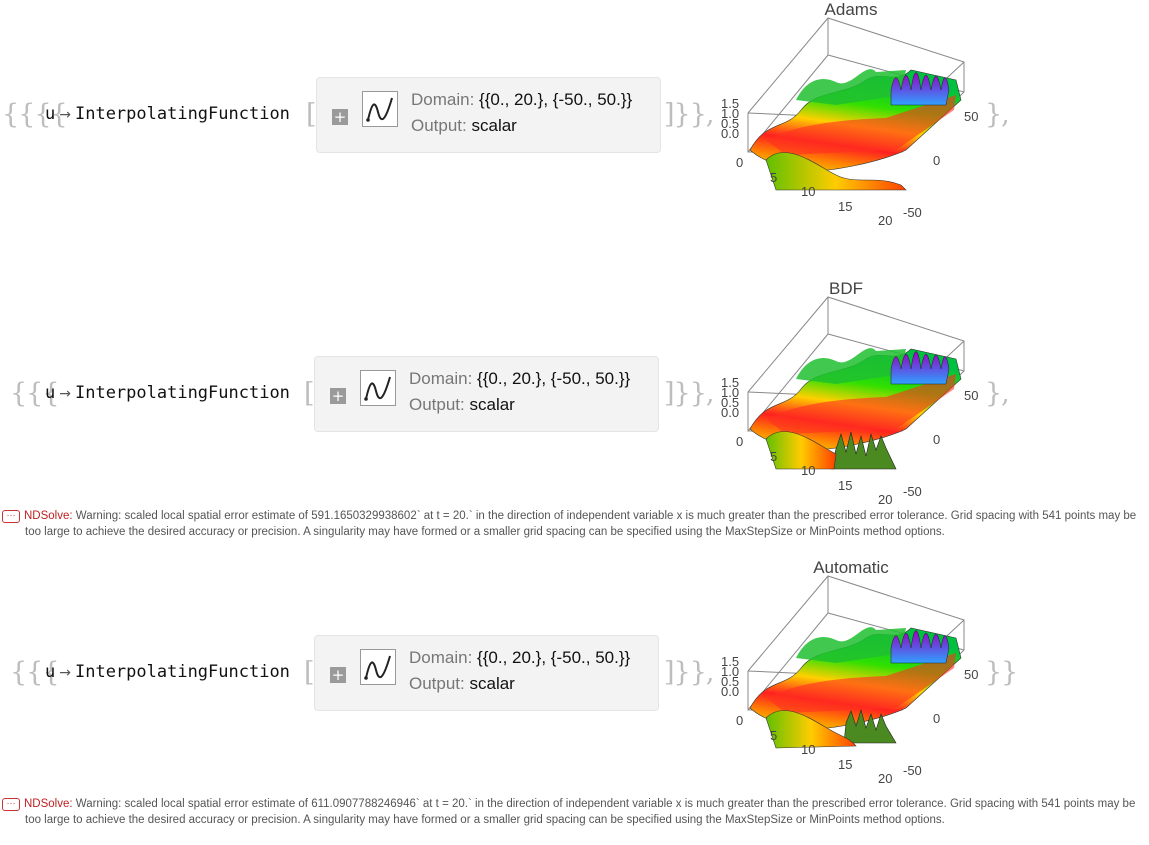 Image resolution: width=1149 pixels, height=845 pixels. What do you see at coordinates (846, 288) in the screenshot?
I see `plot-title: BDF` at bounding box center [846, 288].